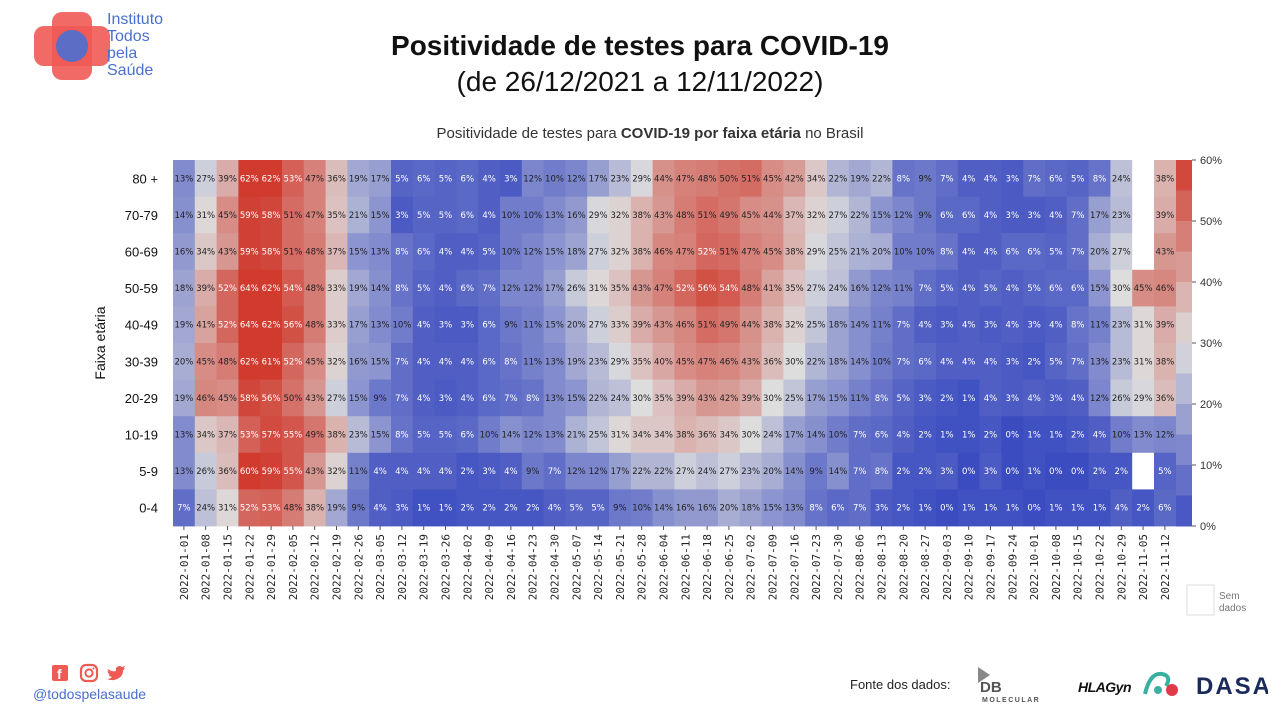 The width and height of the screenshot is (1280, 720). Describe the element at coordinates (141, 325) in the screenshot. I see `y-tick-label: 40-49` at that location.